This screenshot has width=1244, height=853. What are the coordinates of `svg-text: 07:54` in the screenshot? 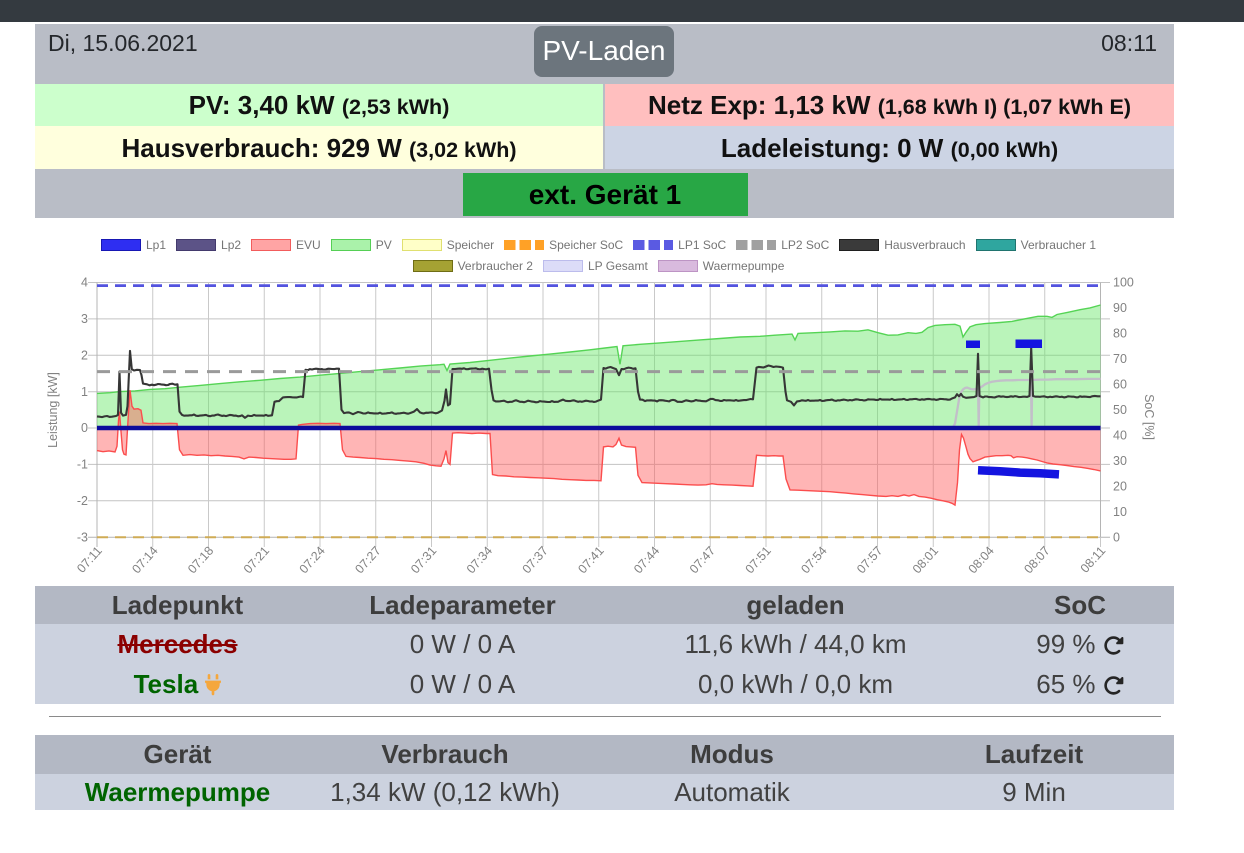 It's located at (813, 560).